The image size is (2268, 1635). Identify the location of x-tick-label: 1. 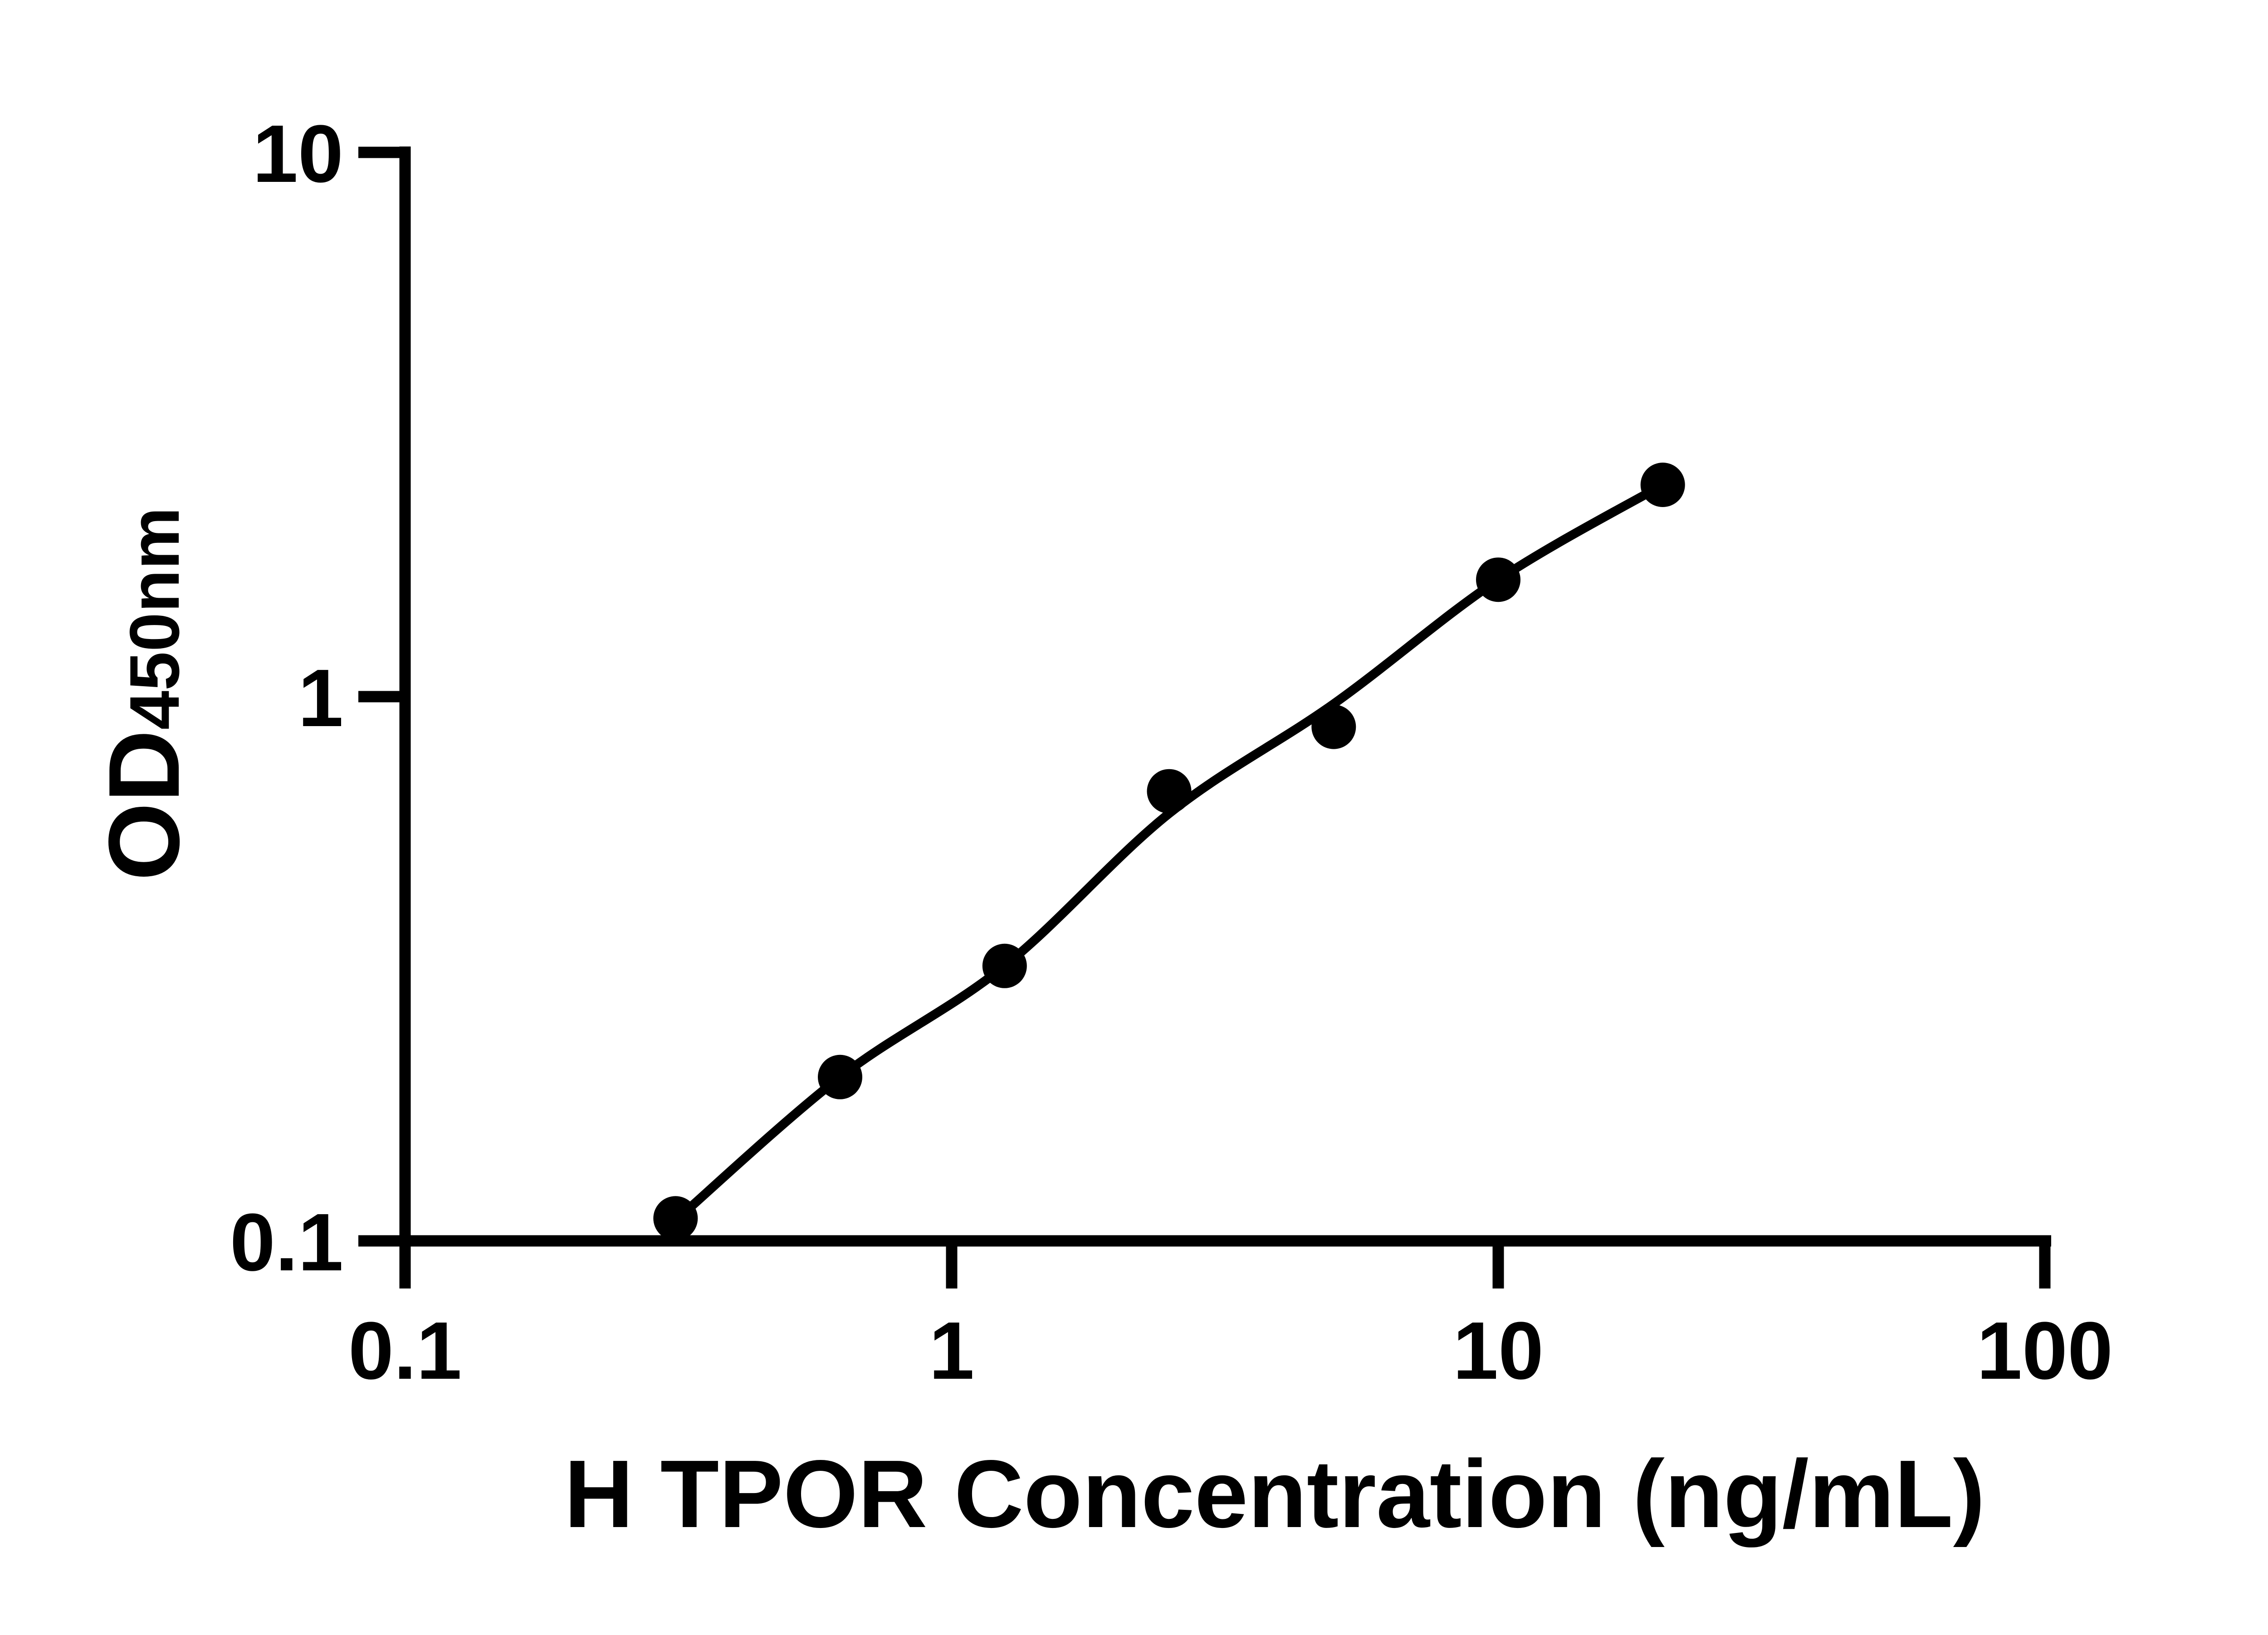
(952, 1351).